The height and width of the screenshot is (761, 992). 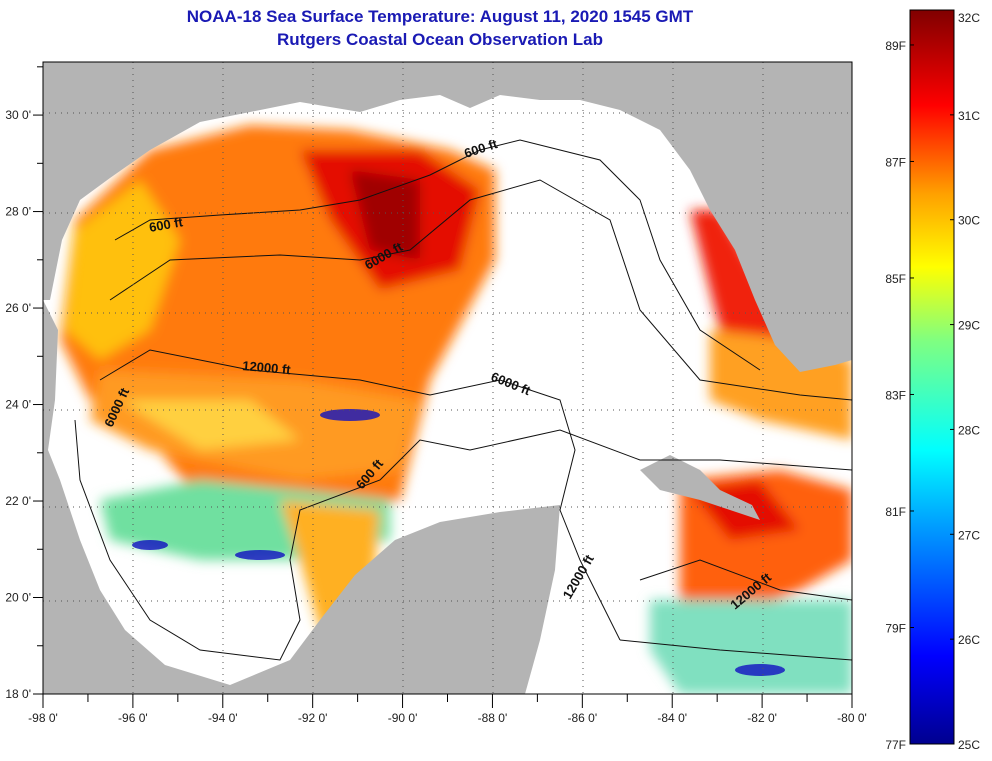 I want to click on colorbar, so click(x=932, y=377).